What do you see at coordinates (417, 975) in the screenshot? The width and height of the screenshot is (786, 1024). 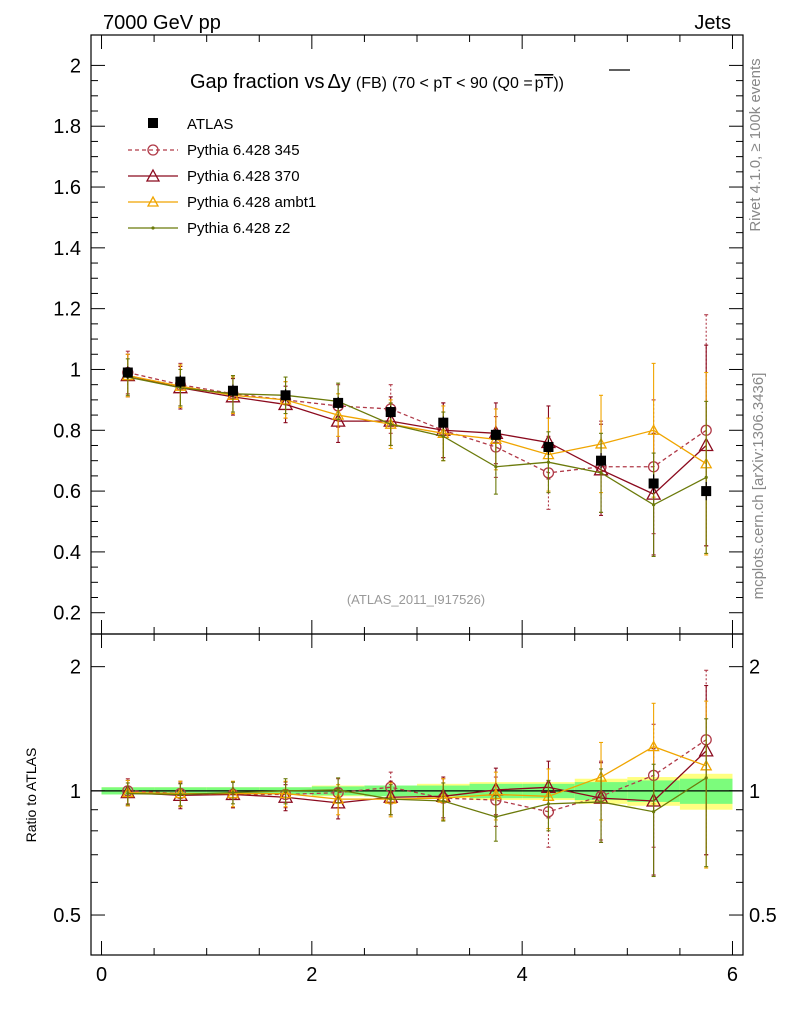 I see `ratio-x-tick-labels: 0 2 4 6` at bounding box center [417, 975].